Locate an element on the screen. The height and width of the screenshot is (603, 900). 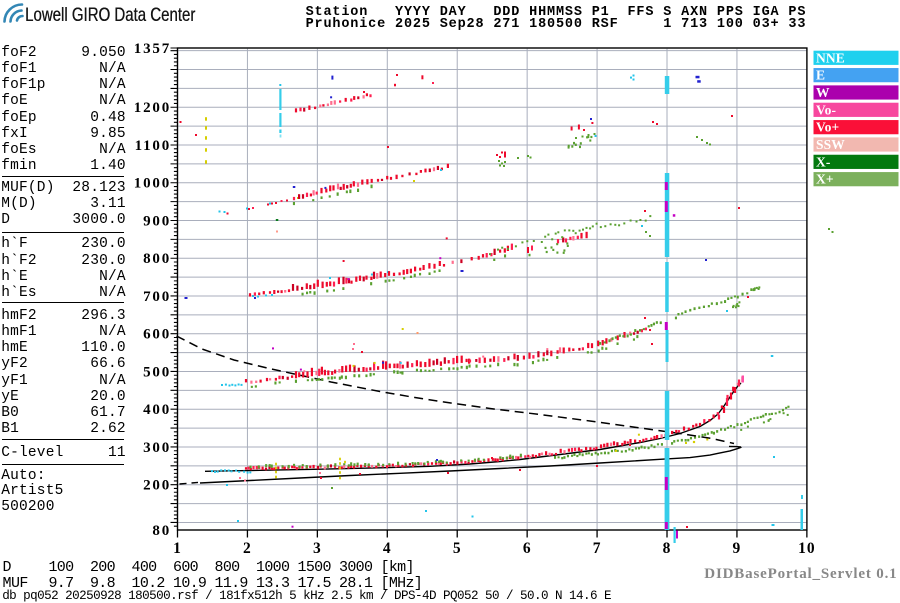
svg-text: 700 is located at coordinates (157, 297).